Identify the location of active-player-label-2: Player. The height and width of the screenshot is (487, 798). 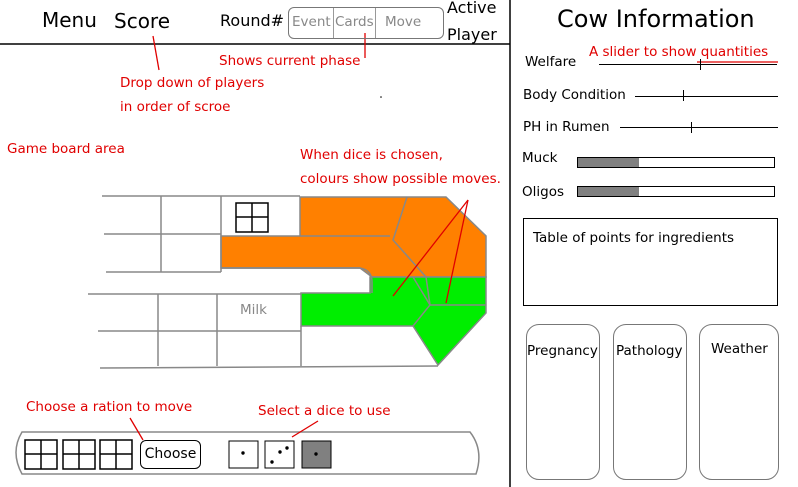
(472, 34).